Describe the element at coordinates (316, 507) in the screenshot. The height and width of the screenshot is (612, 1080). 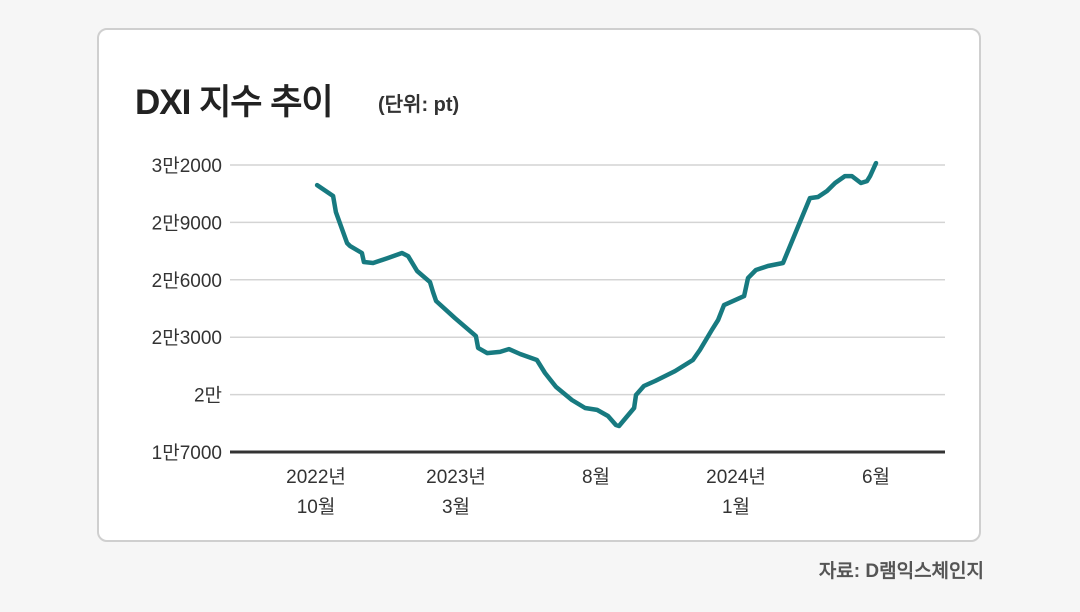
I see `x-tick-label: 10월` at that location.